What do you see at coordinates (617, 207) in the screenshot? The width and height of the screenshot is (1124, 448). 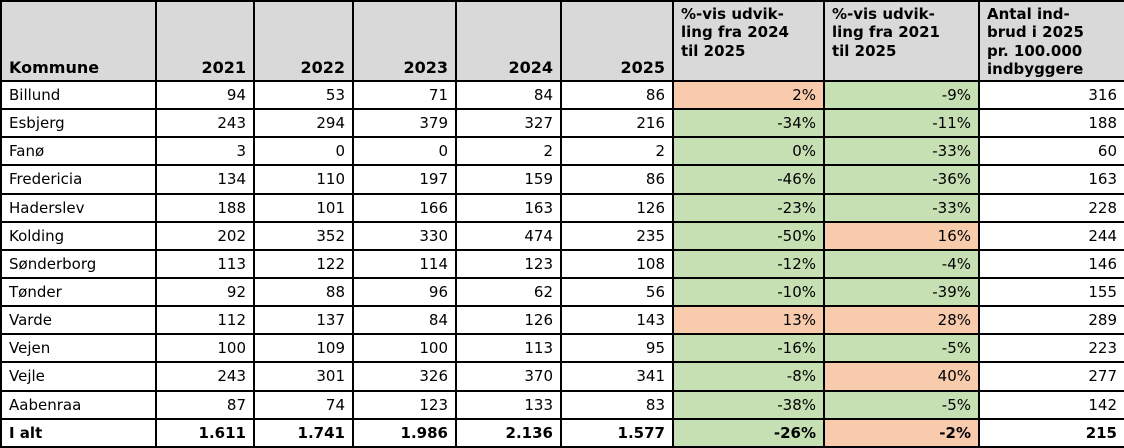 I see `year-value-cell-y2025: 126` at bounding box center [617, 207].